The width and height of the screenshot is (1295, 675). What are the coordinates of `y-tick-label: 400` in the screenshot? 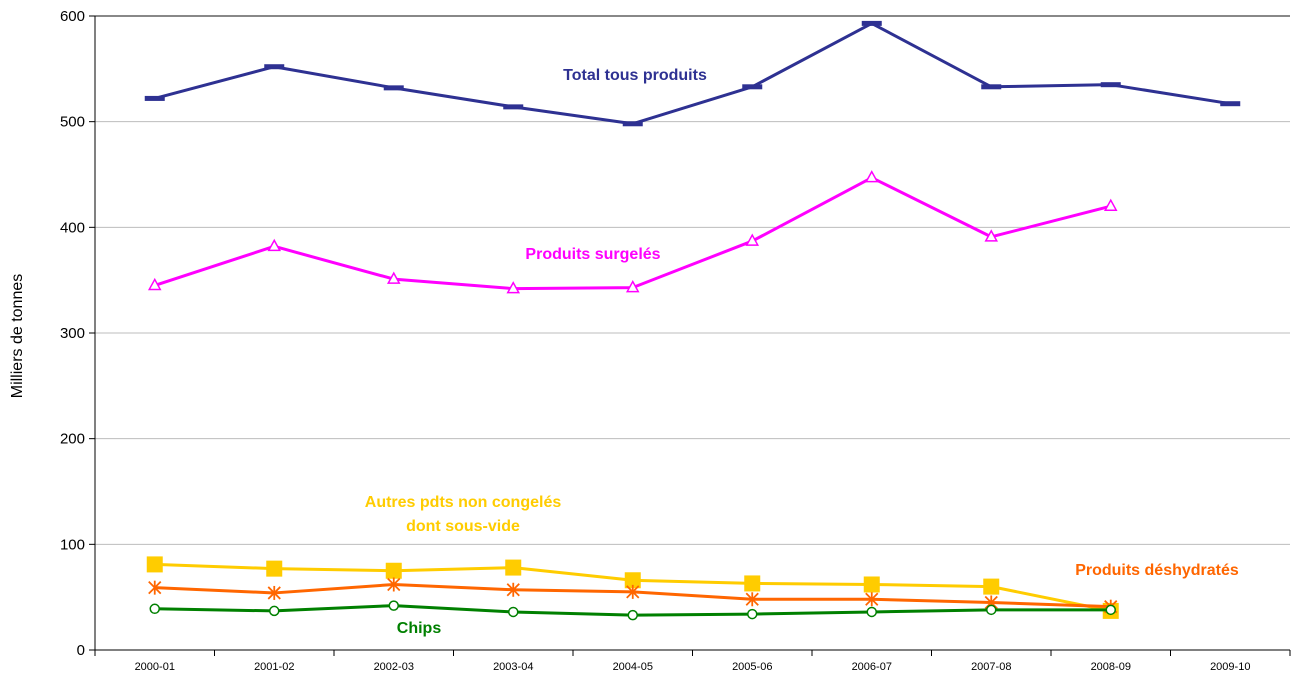 It's located at (72, 227).